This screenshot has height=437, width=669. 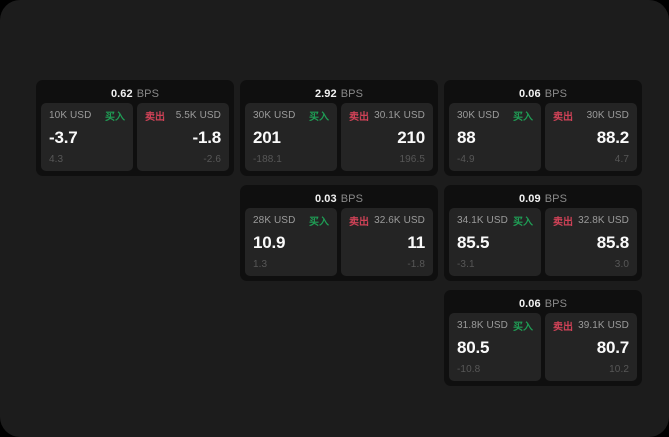 I want to click on card-header: 0.09 BPS, so click(x=543, y=199).